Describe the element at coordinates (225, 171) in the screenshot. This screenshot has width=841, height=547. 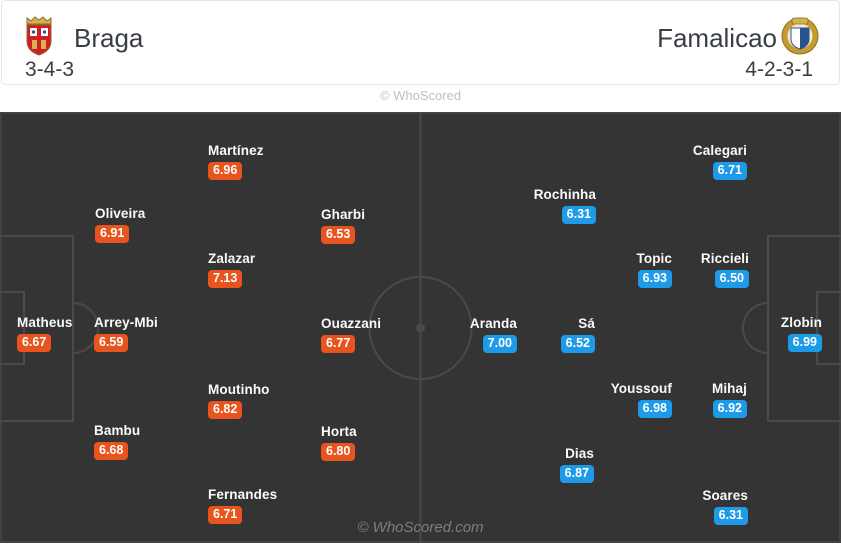
I see `player-rating-badge: 6.96` at that location.